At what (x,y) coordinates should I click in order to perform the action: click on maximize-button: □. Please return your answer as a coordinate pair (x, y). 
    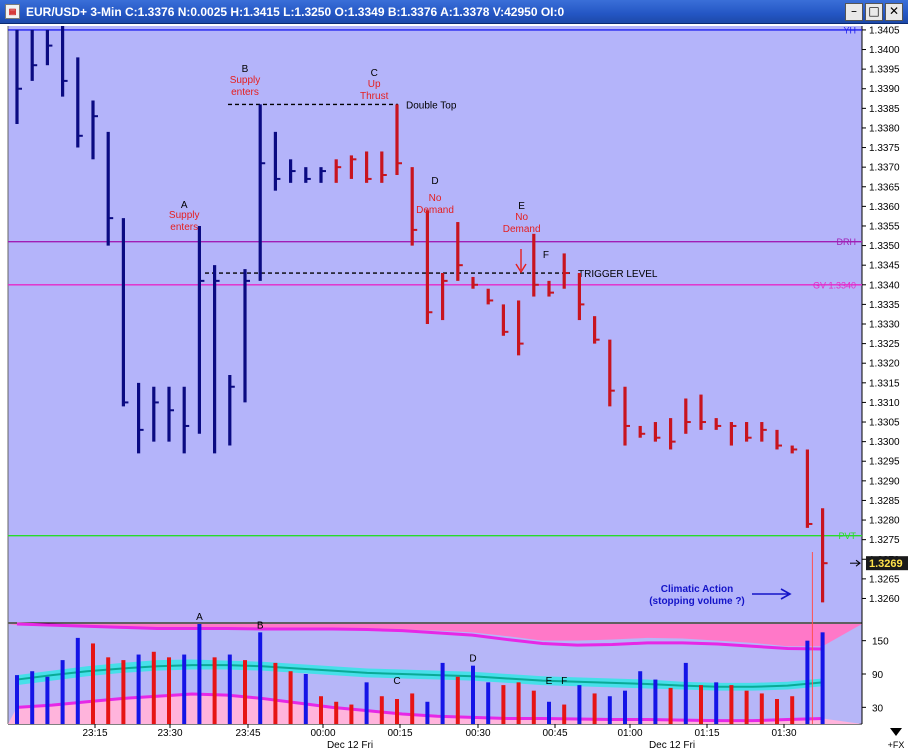
    Looking at the image, I should click on (874, 12).